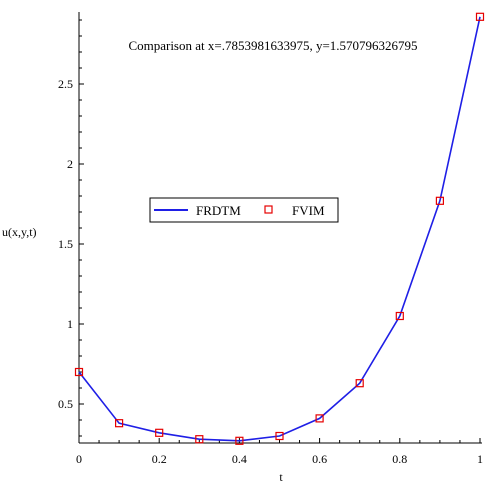 The image size is (488, 489). Describe the element at coordinates (218, 210) in the screenshot. I see `legend-label-frdtm: FRDTM` at that location.